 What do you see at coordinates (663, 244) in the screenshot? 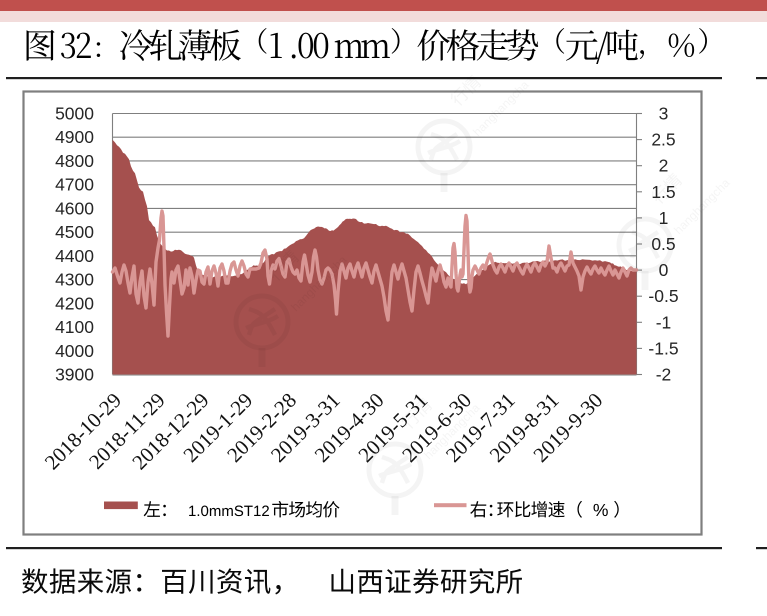
I see `svg-text: 0.5` at bounding box center [663, 244].